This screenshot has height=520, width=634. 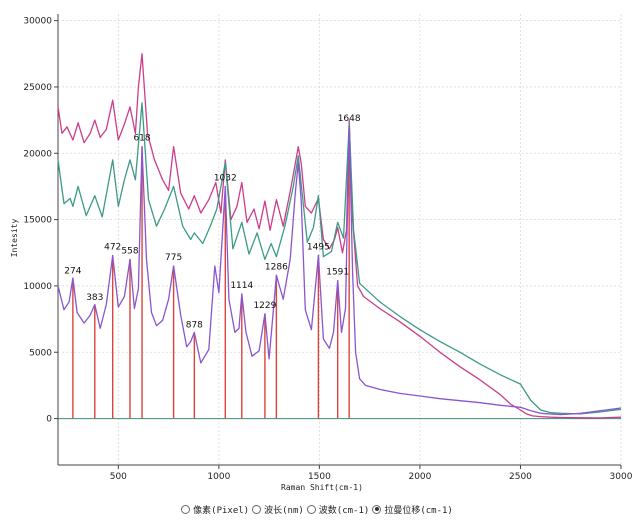 I want to click on peak-label: 618, so click(x=141, y=139).